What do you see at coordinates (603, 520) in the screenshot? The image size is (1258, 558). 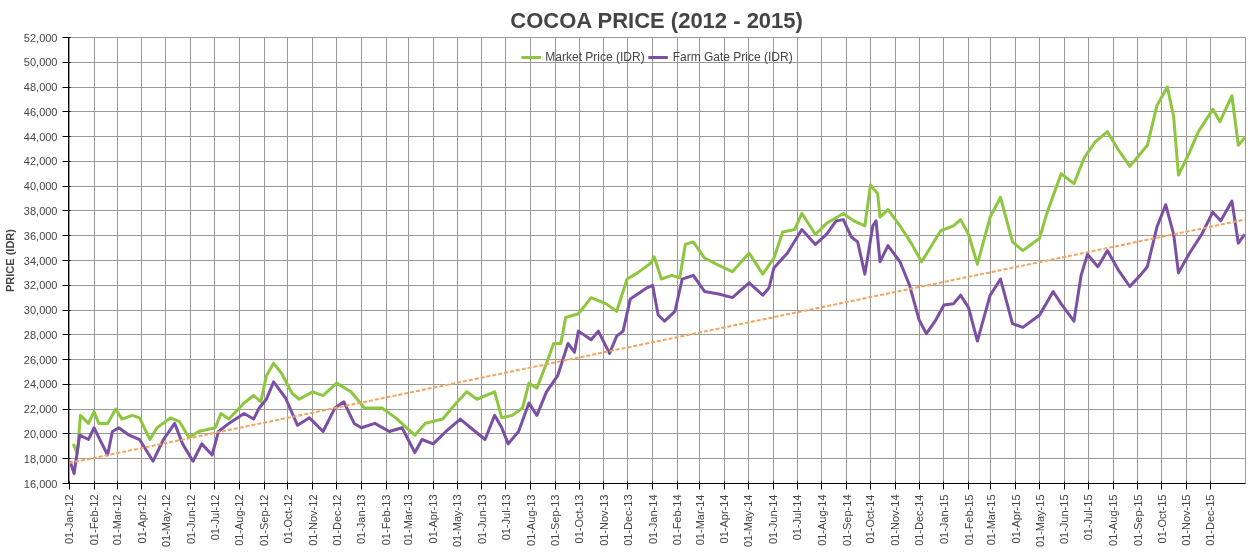 I see `x-tick-label: 01-Nov-13` at bounding box center [603, 520].